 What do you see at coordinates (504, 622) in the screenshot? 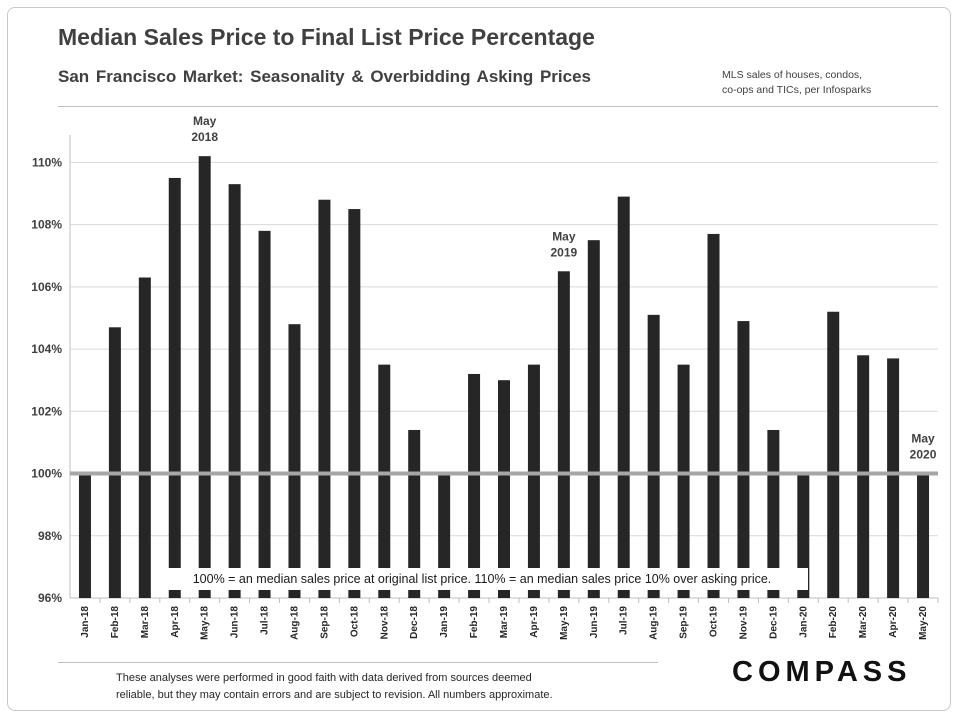
I see `x-tick-label: Mar-19` at bounding box center [504, 622].